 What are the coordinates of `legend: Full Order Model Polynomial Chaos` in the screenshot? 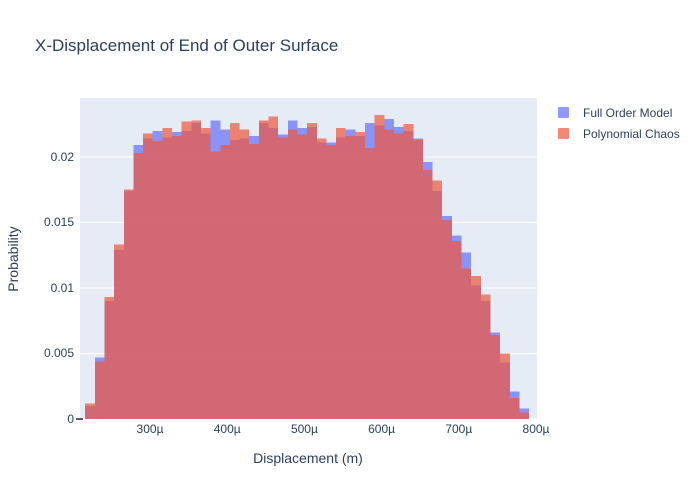 It's located at (619, 123).